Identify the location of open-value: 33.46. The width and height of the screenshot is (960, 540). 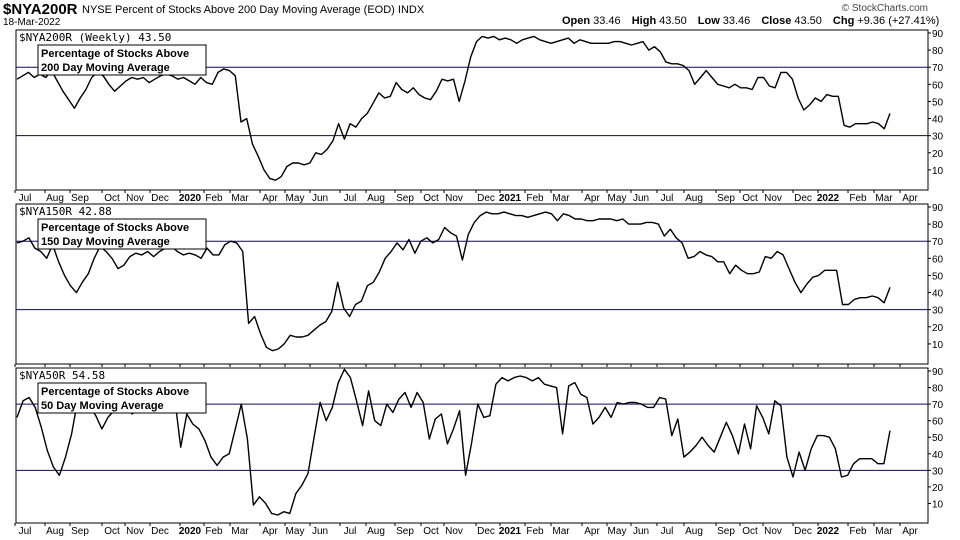
(607, 21).